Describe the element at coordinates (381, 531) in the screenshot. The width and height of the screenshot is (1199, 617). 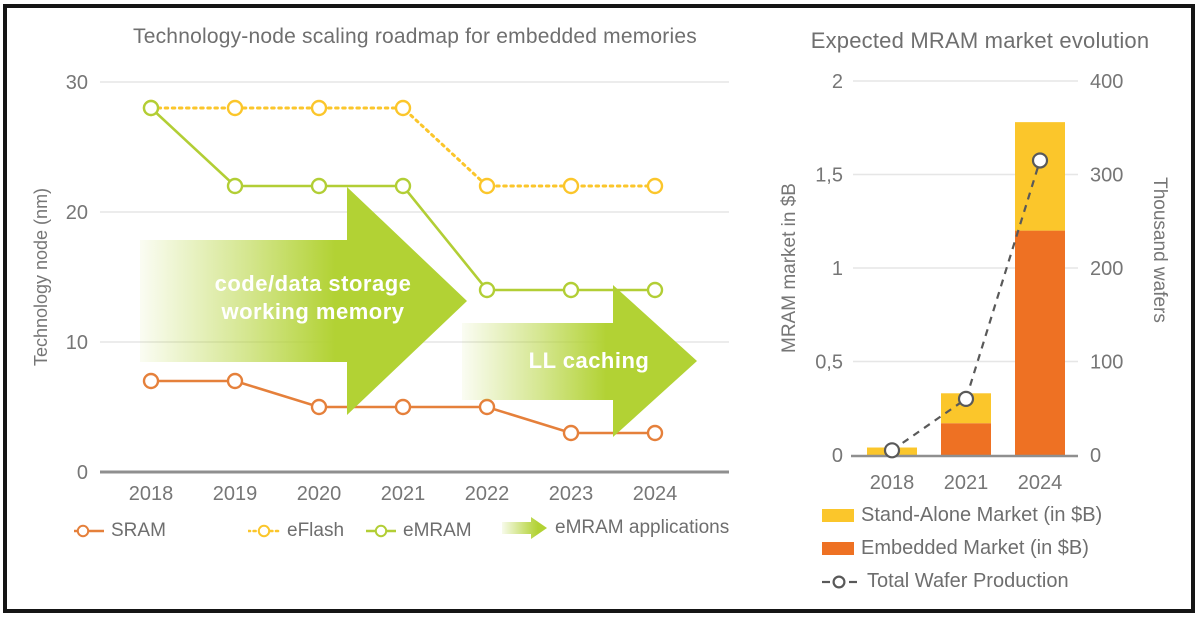
I see `emram-line-marker-icon` at that location.